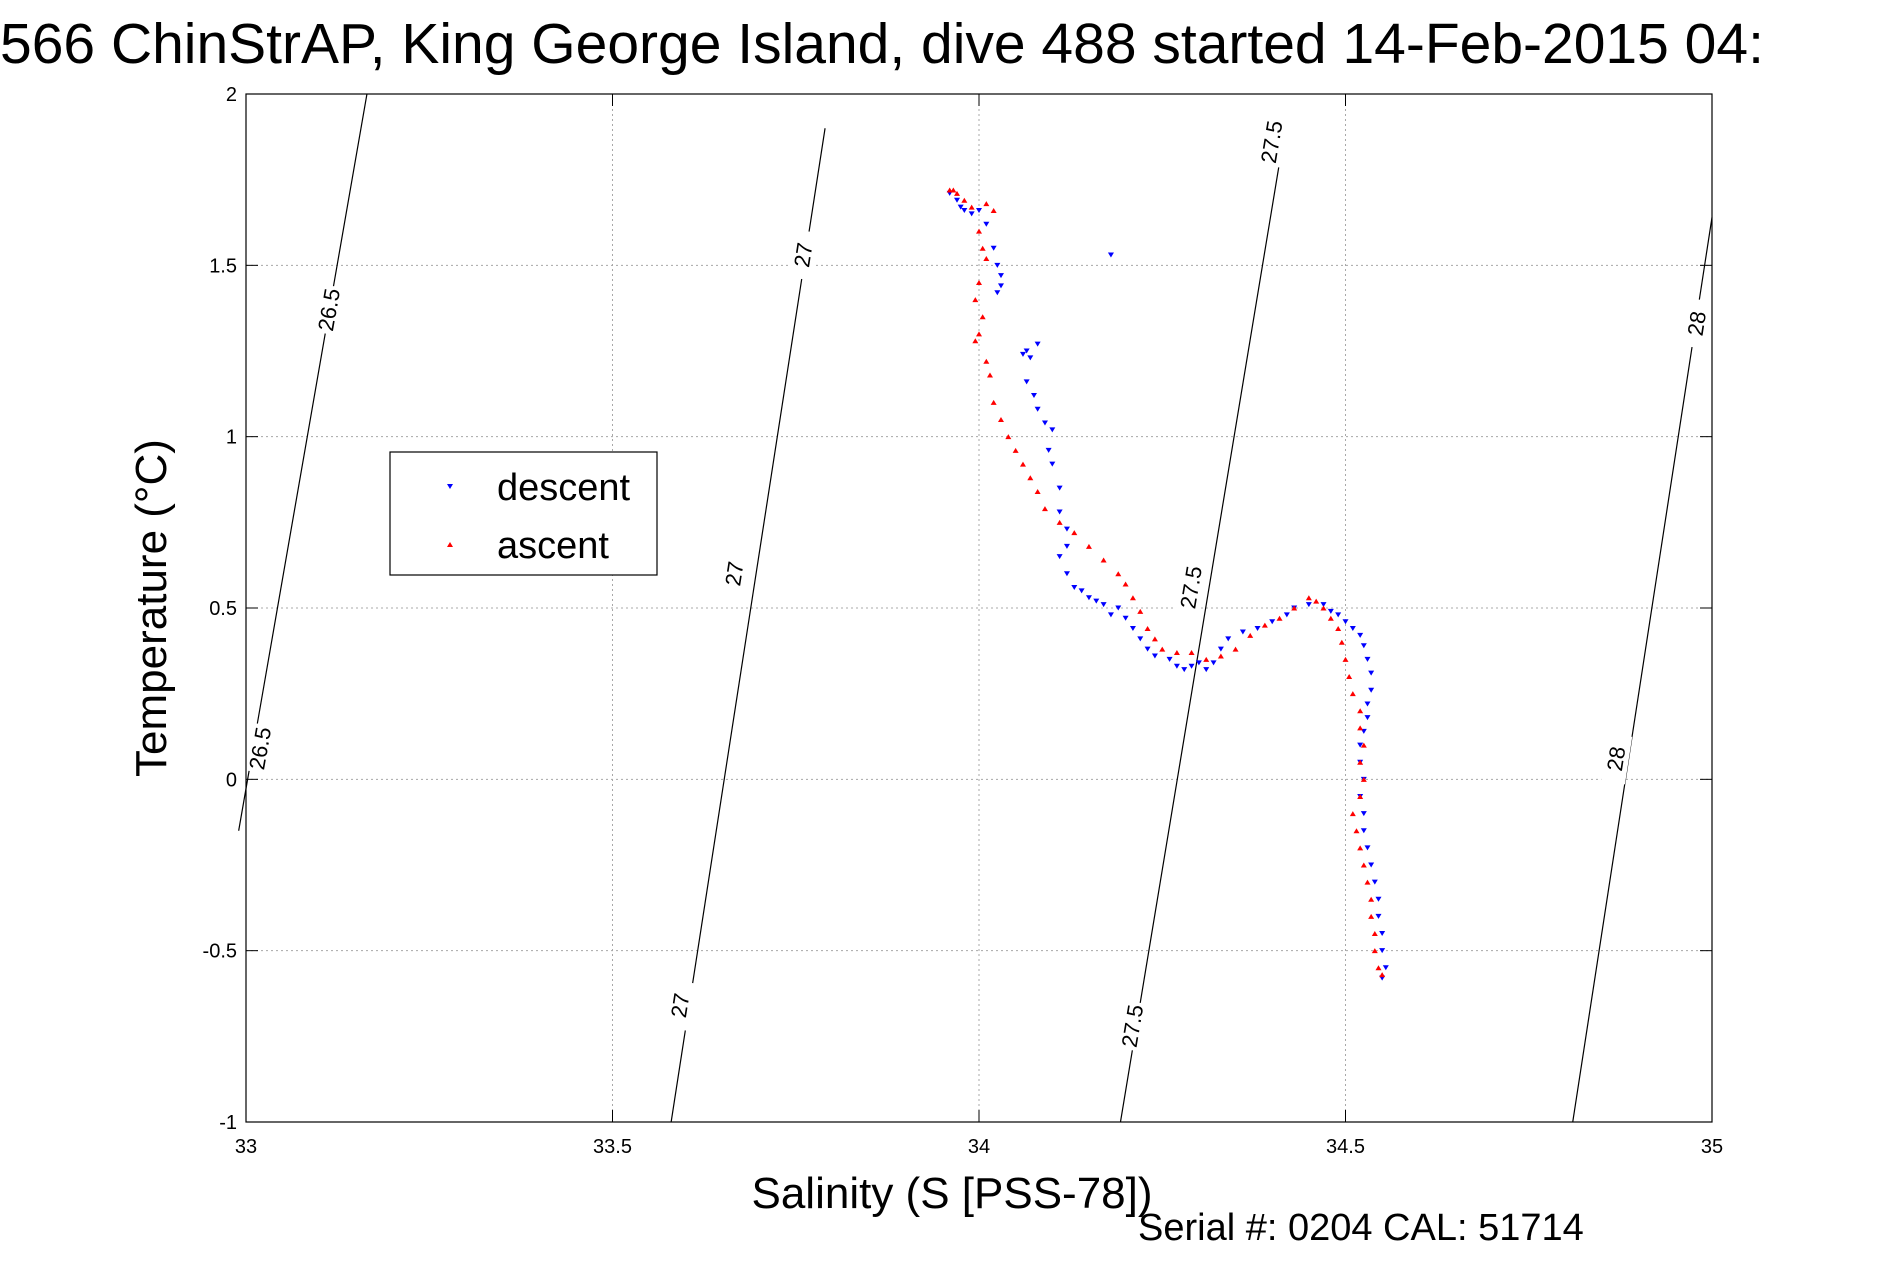 The height and width of the screenshot is (1262, 1891). I want to click on y-tick-label: -0.5, so click(220, 952).